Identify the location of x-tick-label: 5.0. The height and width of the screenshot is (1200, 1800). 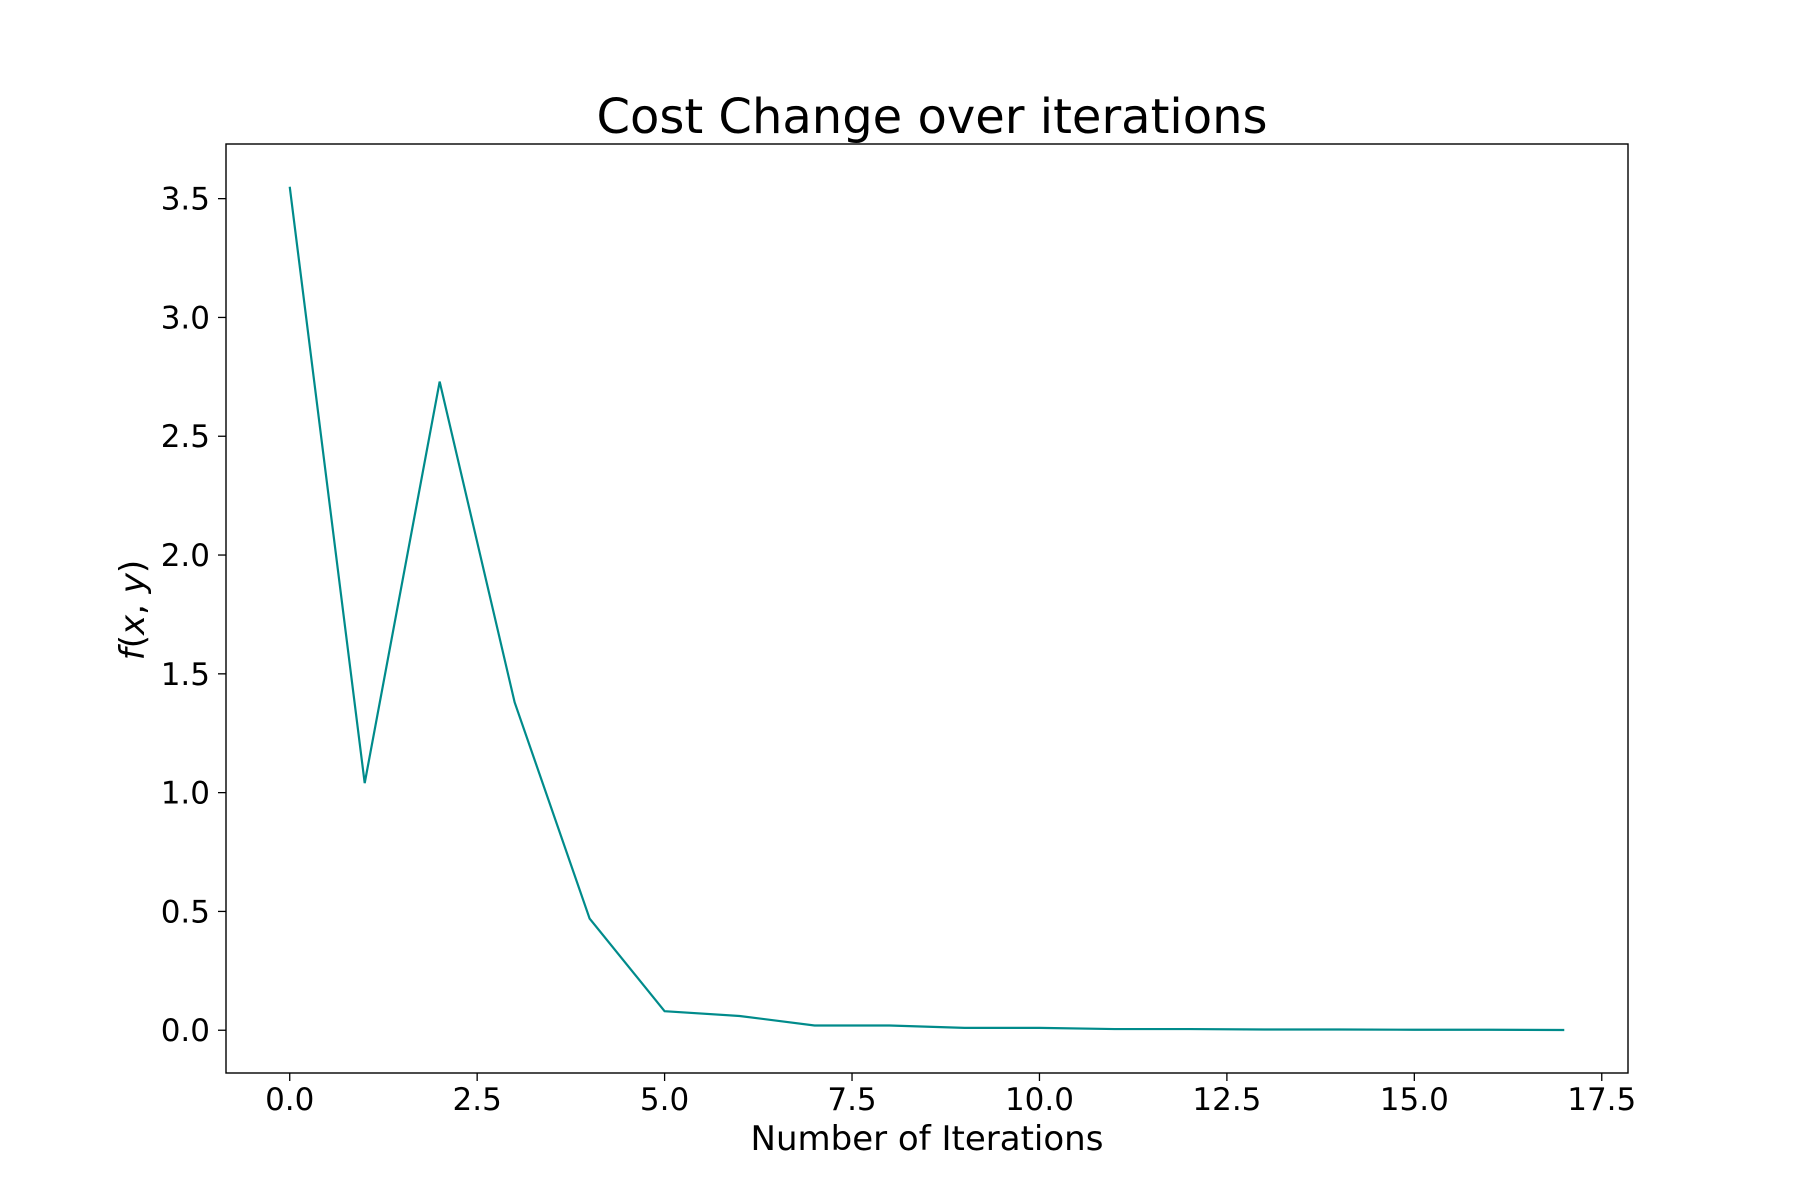
(664, 1100).